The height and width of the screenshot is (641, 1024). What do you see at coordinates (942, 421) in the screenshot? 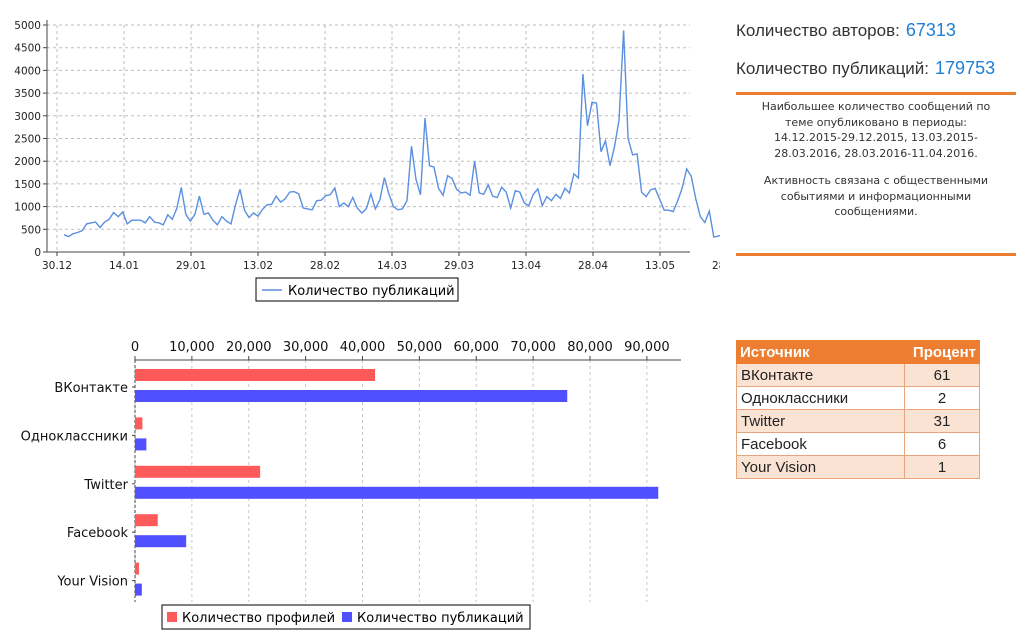
I see `table-cell-percent: 31` at bounding box center [942, 421].